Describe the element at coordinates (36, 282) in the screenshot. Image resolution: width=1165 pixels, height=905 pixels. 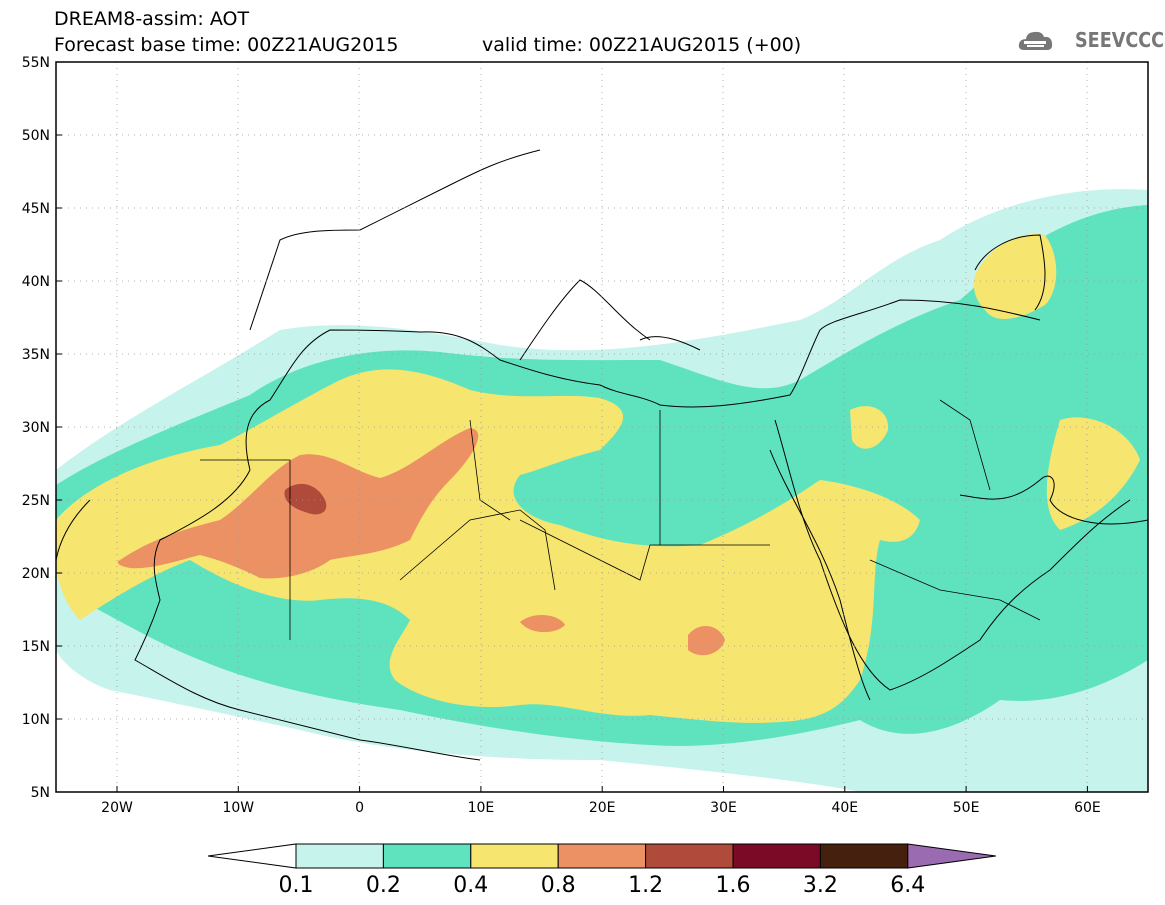
I see `lat-label: 40N` at that location.